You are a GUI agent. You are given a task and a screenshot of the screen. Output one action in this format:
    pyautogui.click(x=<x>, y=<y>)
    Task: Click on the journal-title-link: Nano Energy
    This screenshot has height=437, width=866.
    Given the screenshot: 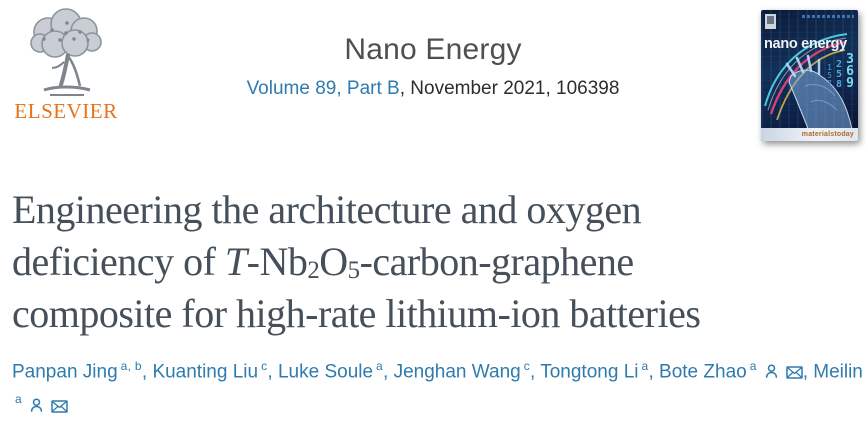 What is the action you would take?
    pyautogui.click(x=433, y=49)
    